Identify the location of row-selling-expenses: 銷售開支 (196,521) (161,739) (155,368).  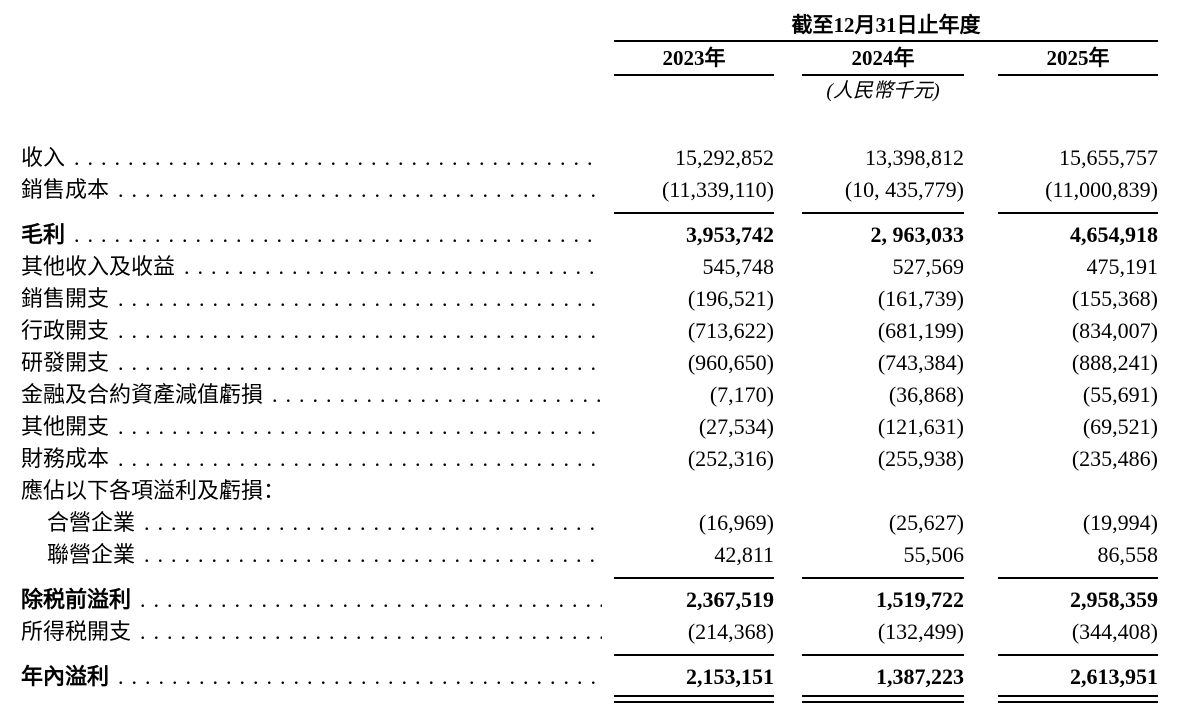
(592, 299).